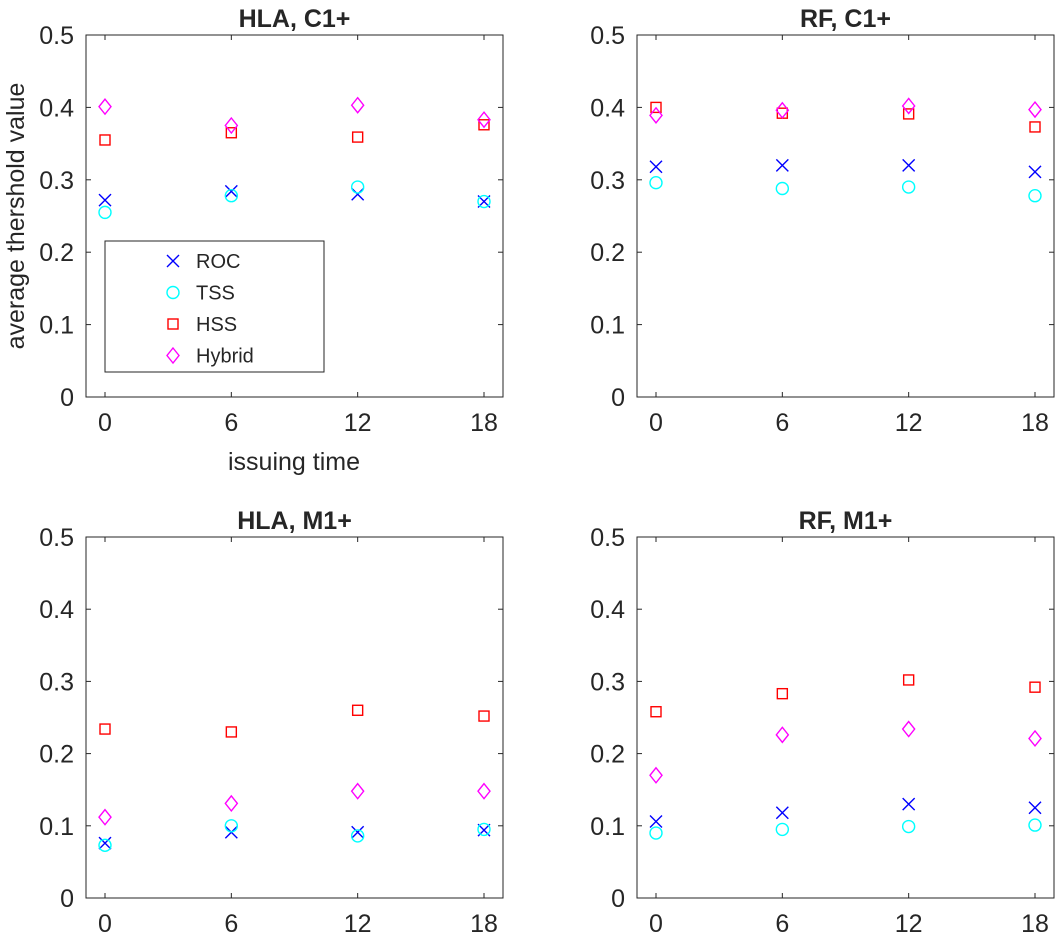 The image size is (1056, 936). What do you see at coordinates (295, 19) in the screenshot?
I see `chart-title: HLA, C1+` at bounding box center [295, 19].